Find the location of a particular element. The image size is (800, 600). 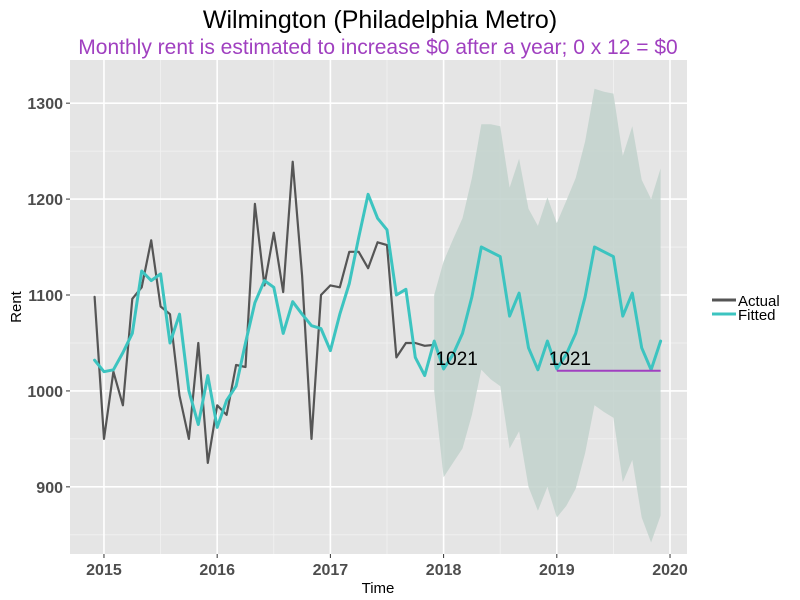

y-tick-label: 1300 is located at coordinates (45, 104).